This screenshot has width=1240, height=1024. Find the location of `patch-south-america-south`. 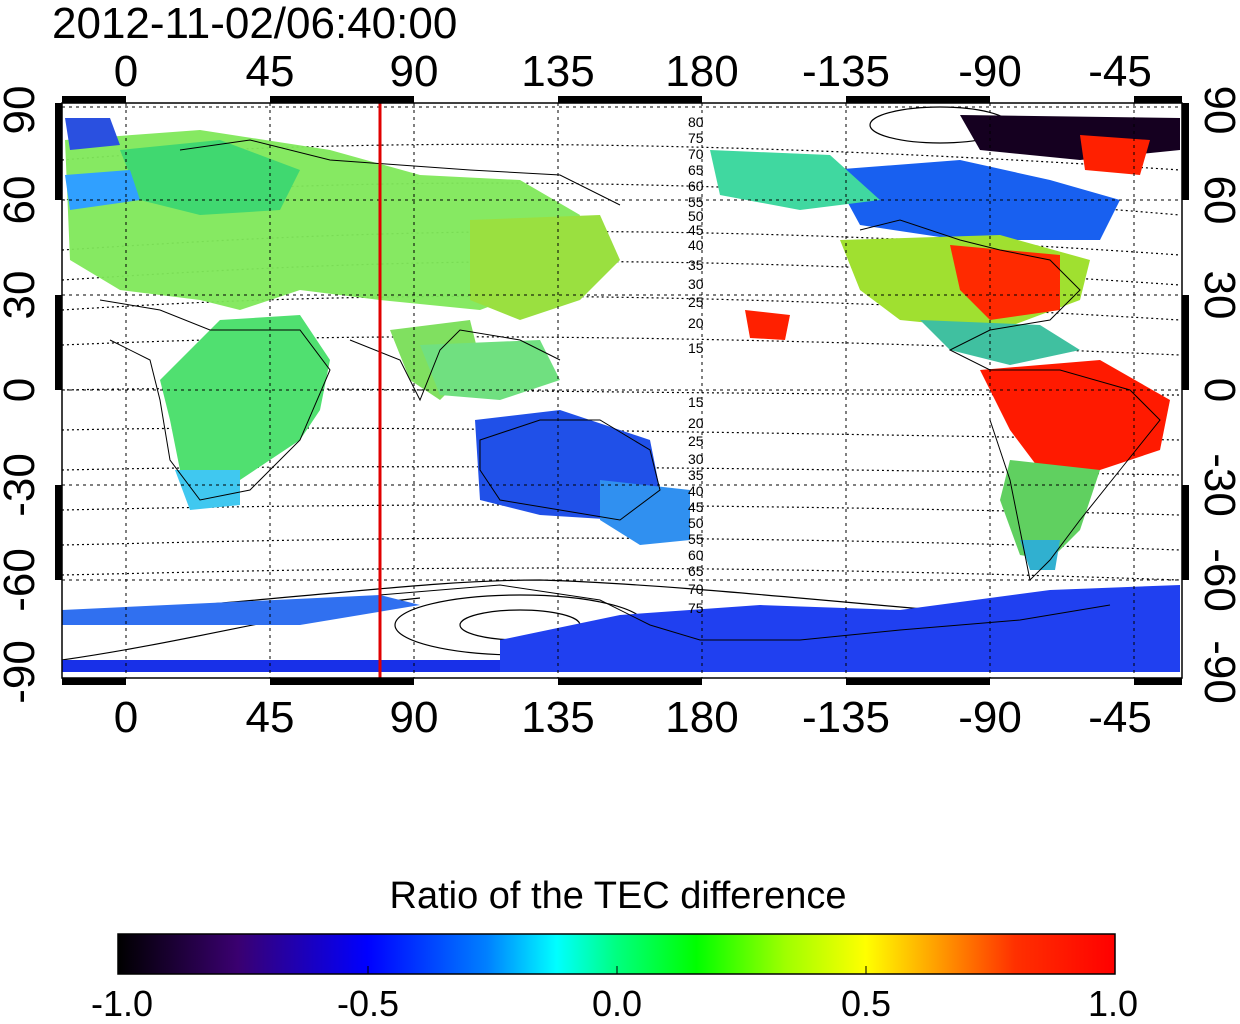

patch-south-america-south is located at coordinates (1050, 510).